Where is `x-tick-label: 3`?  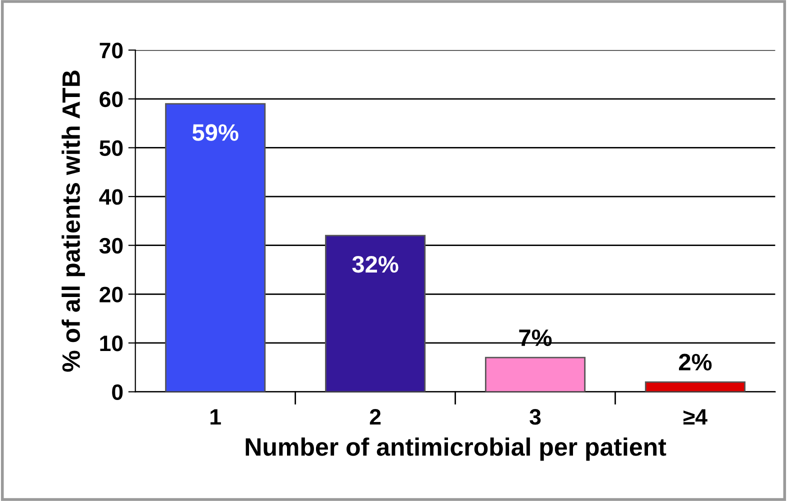 x-tick-label: 3 is located at coordinates (535, 417).